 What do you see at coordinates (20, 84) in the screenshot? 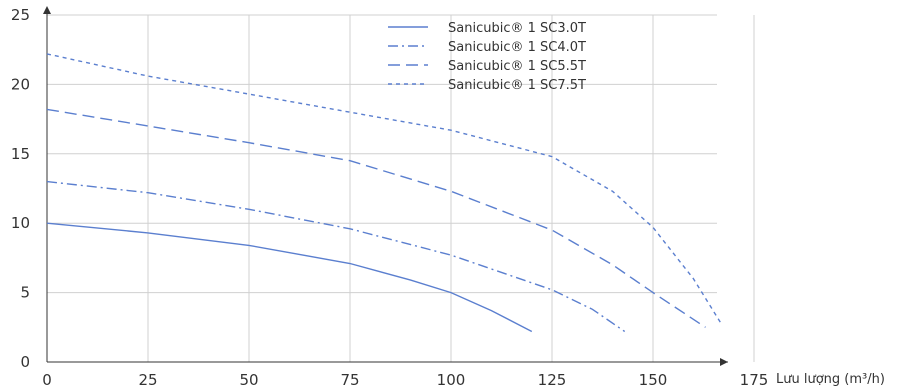
I see `y-tick-label-20: 20` at bounding box center [20, 84].